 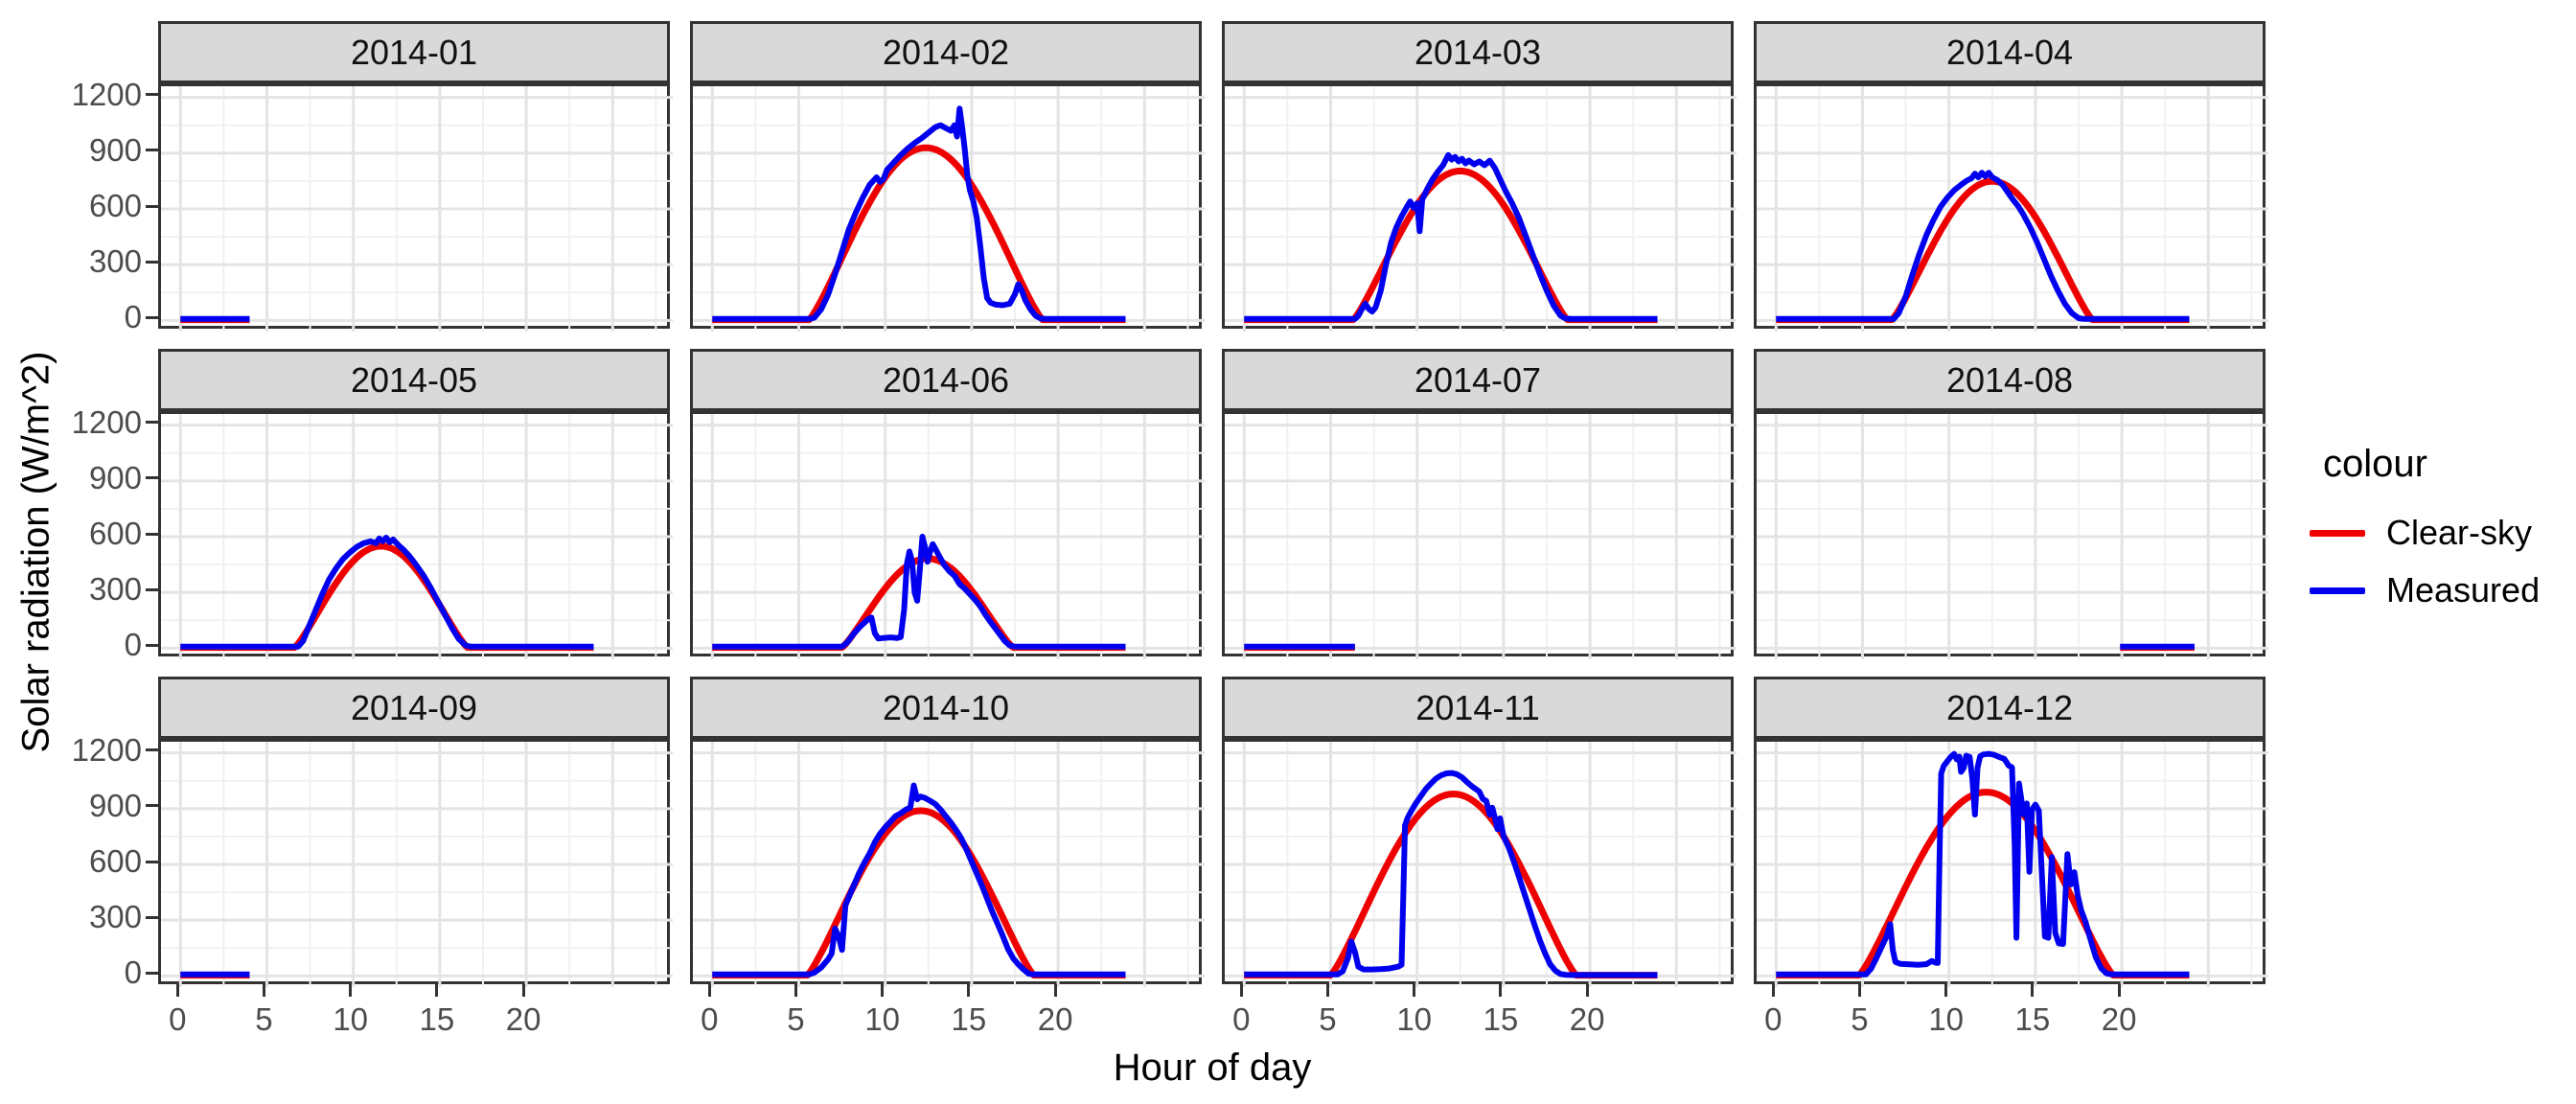 I want to click on facet-panel-2014-06: 2014-06, so click(x=947, y=504).